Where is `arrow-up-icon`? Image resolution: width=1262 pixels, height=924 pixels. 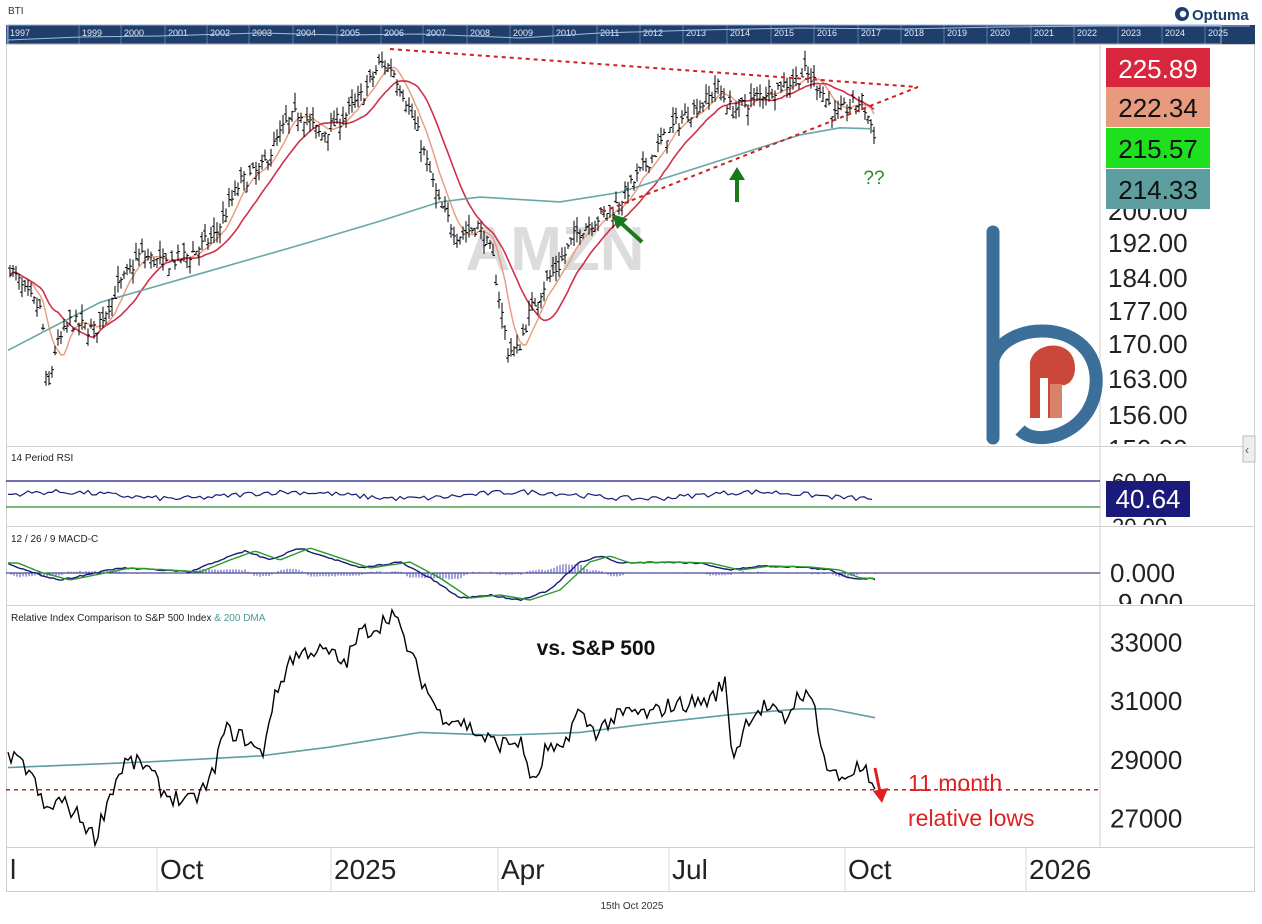
arrow-up-icon is located at coordinates (737, 173).